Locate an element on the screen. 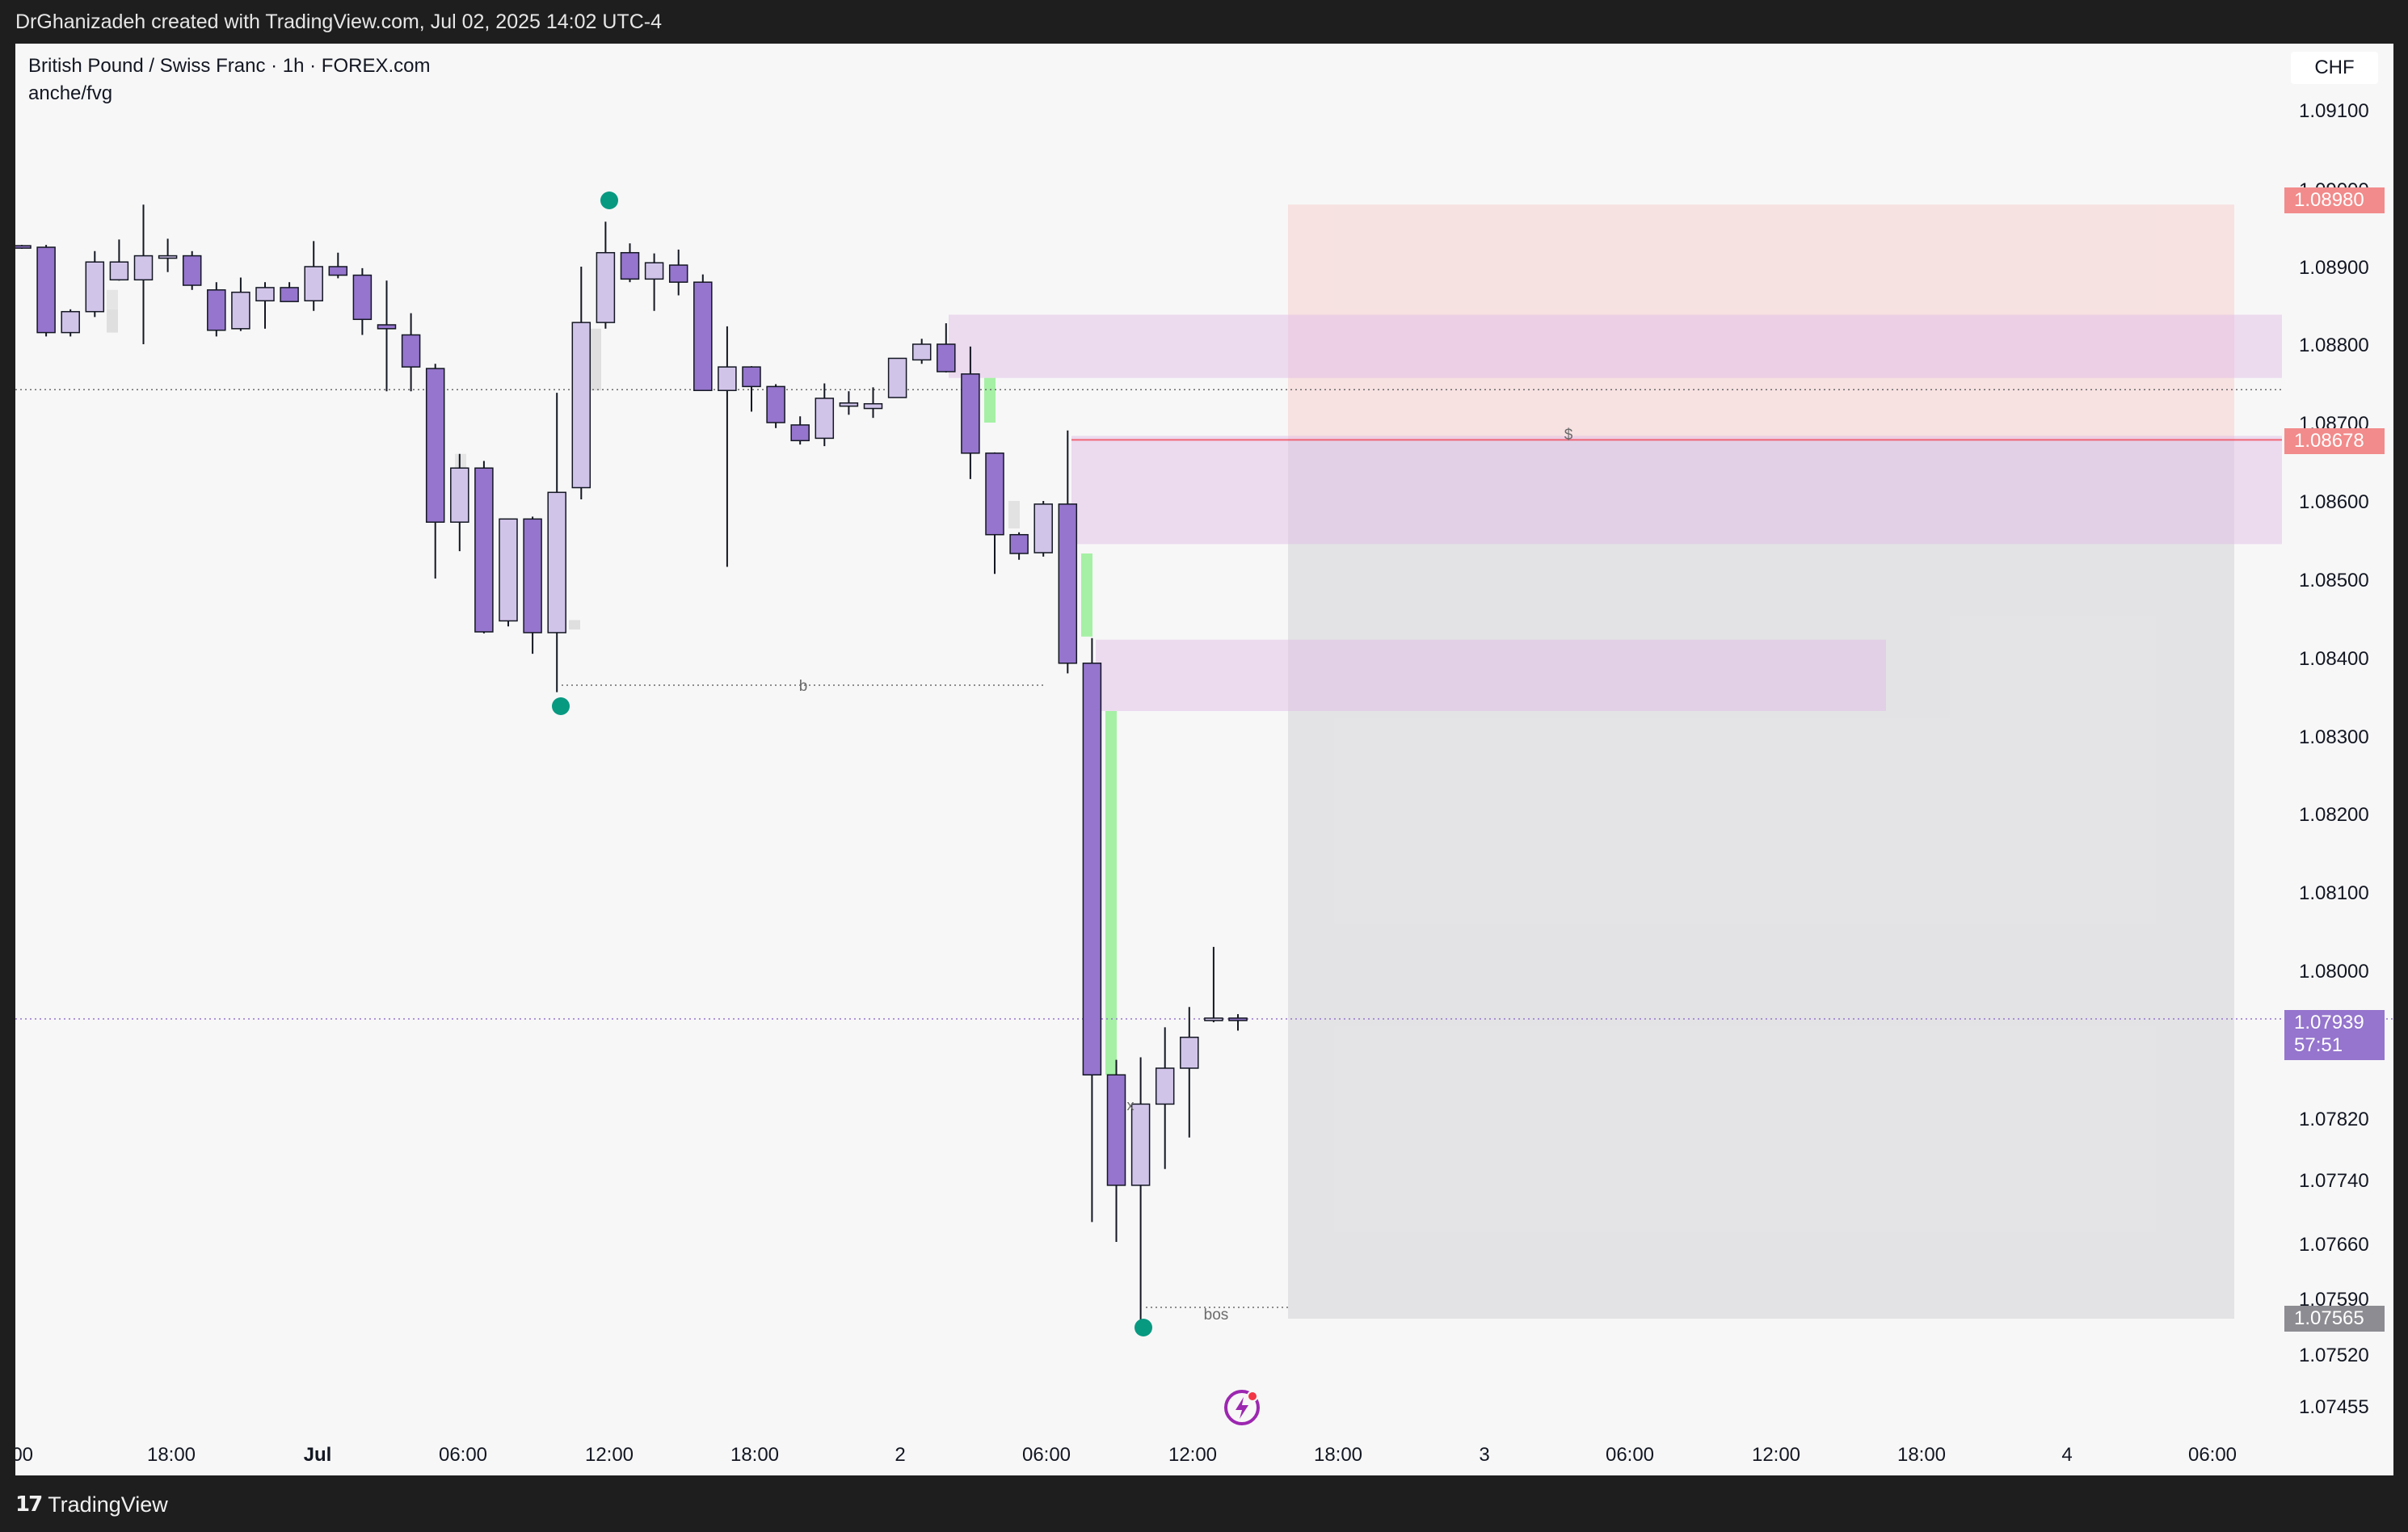  structure-label: b is located at coordinates (803, 686).